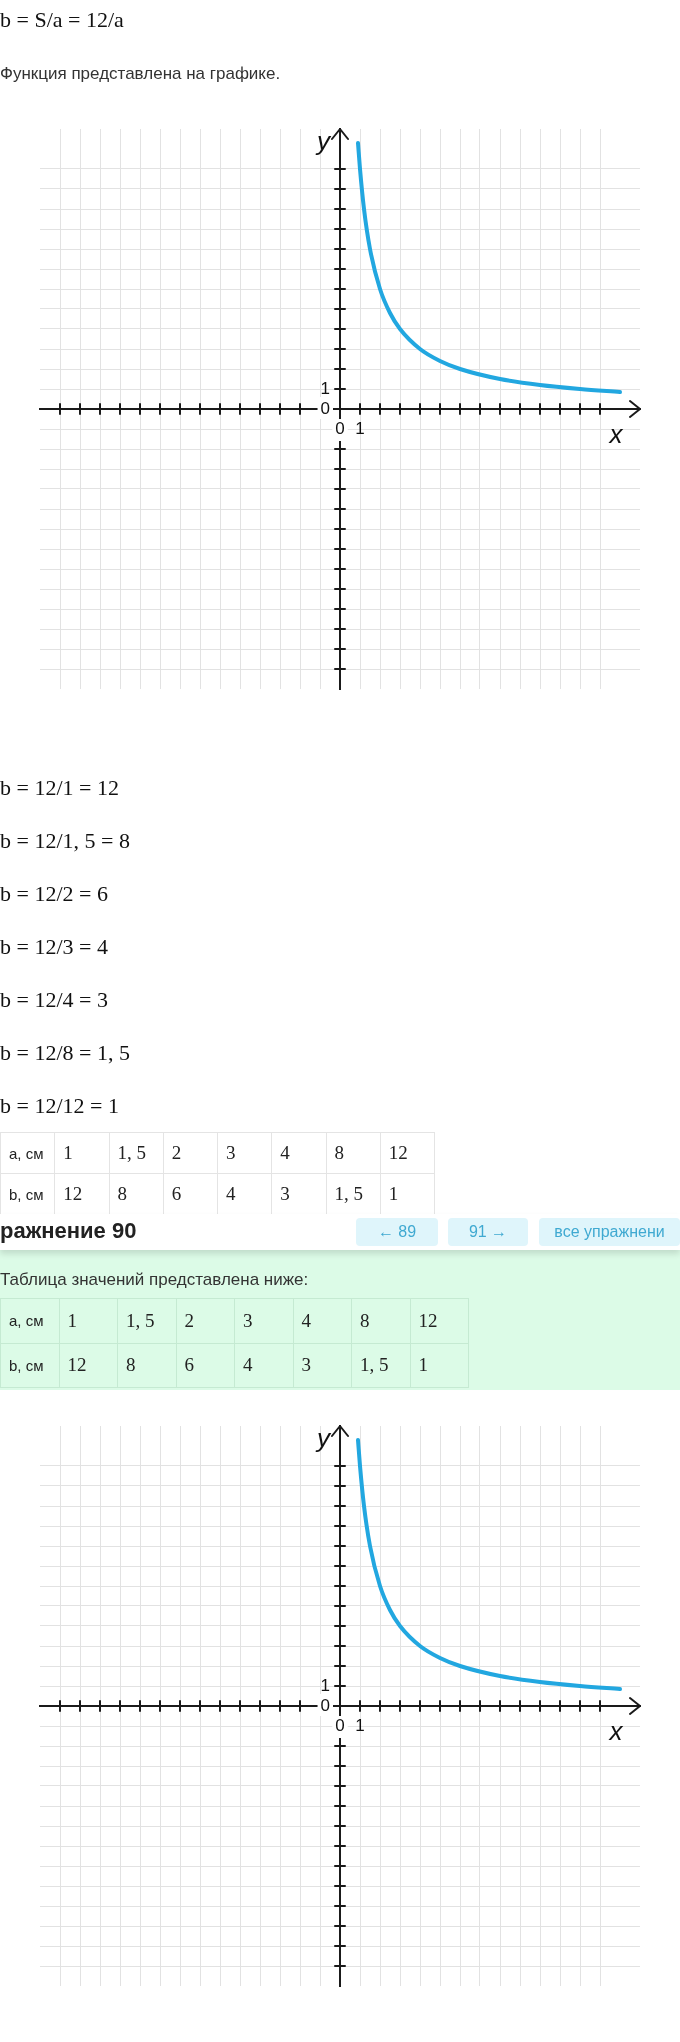  What do you see at coordinates (60, 788) in the screenshot?
I see `text: b = 12/1 = 12` at bounding box center [60, 788].